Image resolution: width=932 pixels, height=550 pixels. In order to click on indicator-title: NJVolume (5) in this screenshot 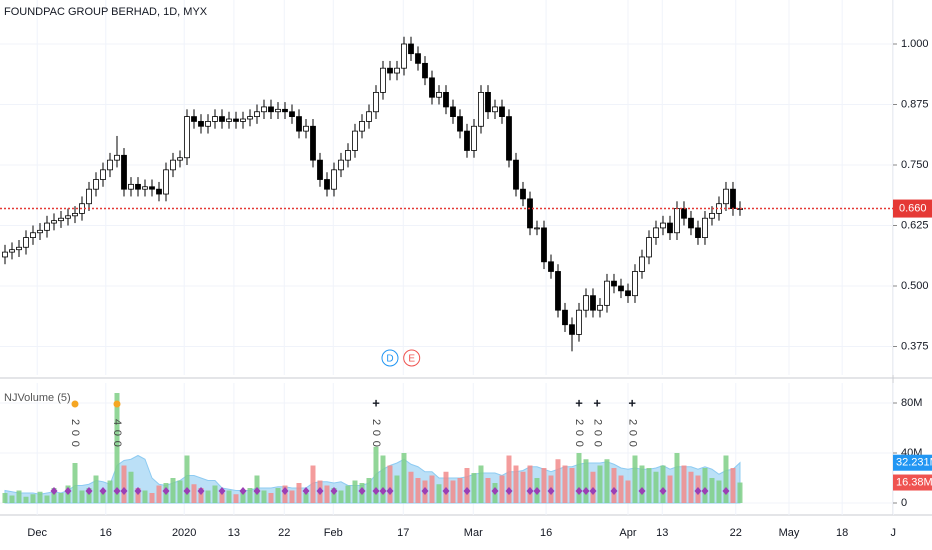, I will do `click(37, 398)`.